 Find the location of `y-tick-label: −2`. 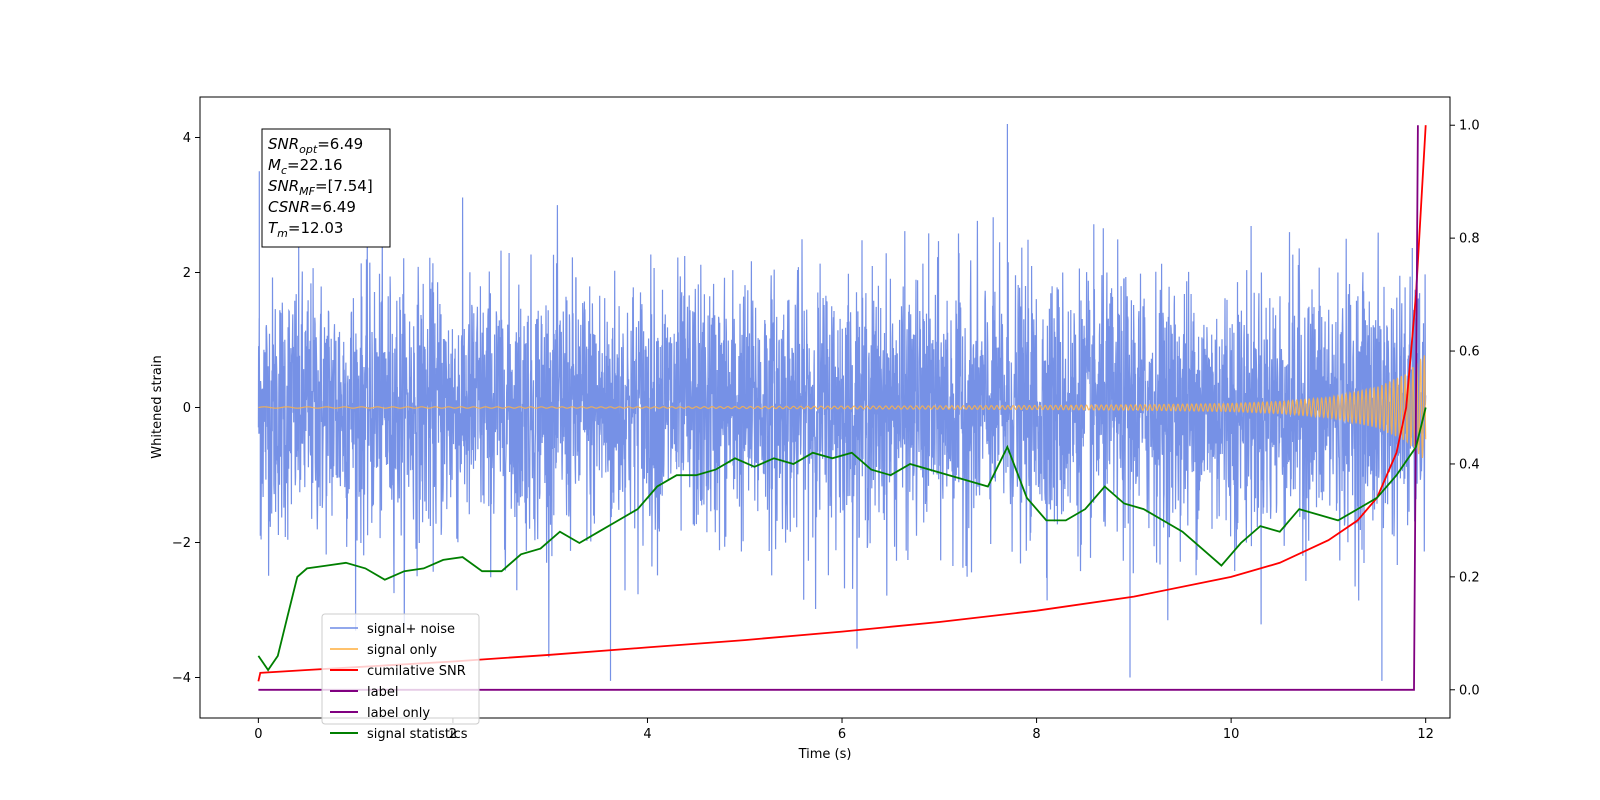

y-tick-label: −2 is located at coordinates (181, 543).